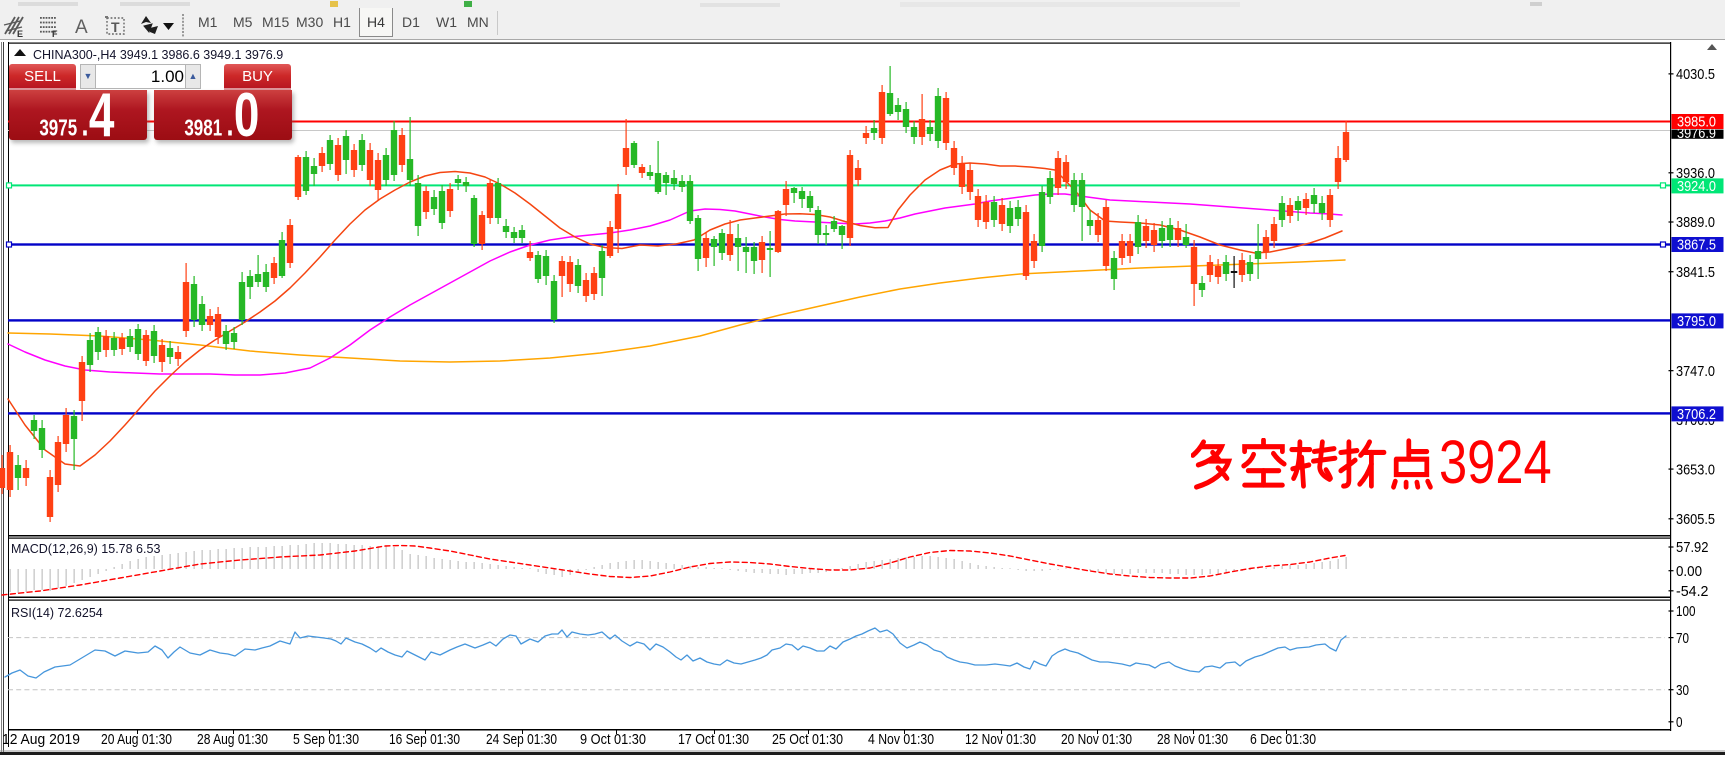  Describe the element at coordinates (1695, 371) in the screenshot. I see `svg-text: 3747.0` at that location.